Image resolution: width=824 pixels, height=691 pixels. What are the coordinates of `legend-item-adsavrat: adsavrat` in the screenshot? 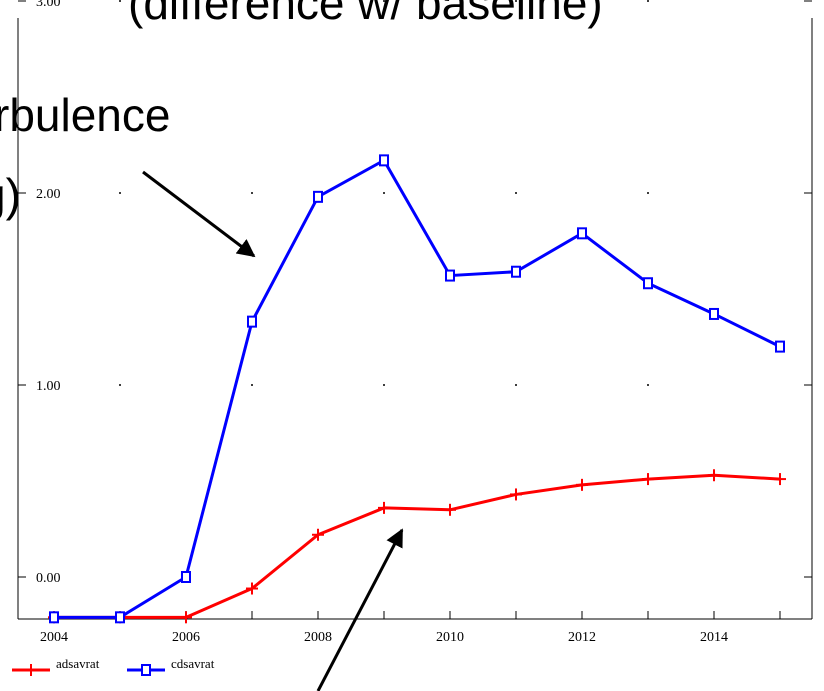 It's located at (56, 666).